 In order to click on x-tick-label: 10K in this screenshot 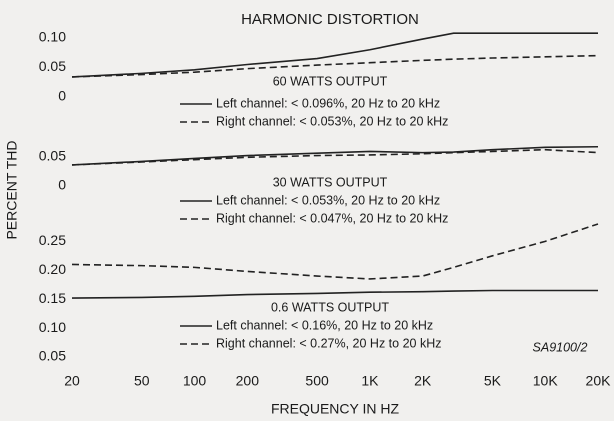, I will do `click(546, 381)`.